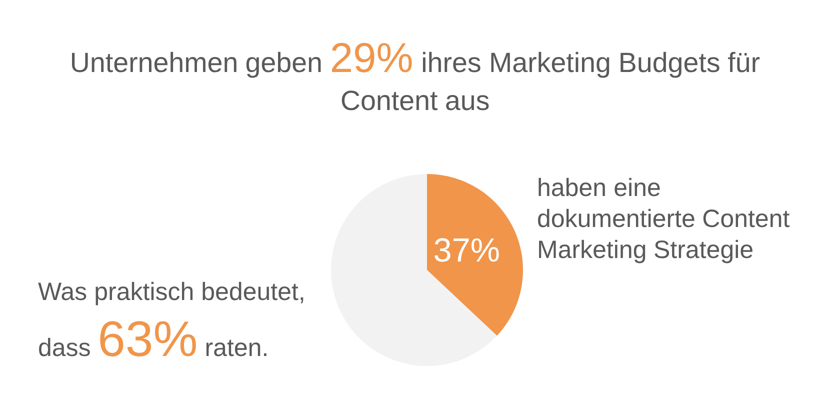 The width and height of the screenshot is (830, 400). Describe the element at coordinates (416, 76) in the screenshot. I see `chart-title: Unternehmen geben 29% ihres Marketing Budgets für Content aus` at that location.